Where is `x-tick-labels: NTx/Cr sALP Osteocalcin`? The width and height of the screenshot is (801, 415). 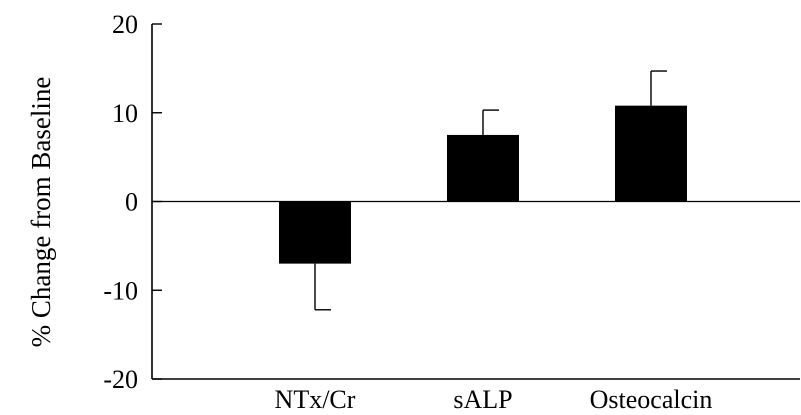
x-tick-labels: NTx/Cr sALP Osteocalcin is located at coordinates (494, 399).